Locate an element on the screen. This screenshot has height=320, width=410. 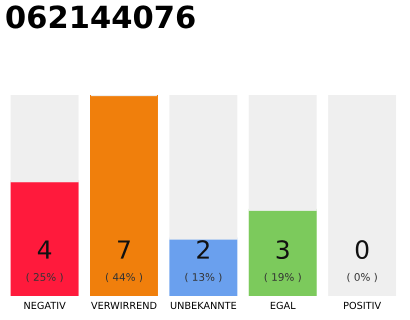
data-label: 2 ( 13% ) is located at coordinates (203, 261).